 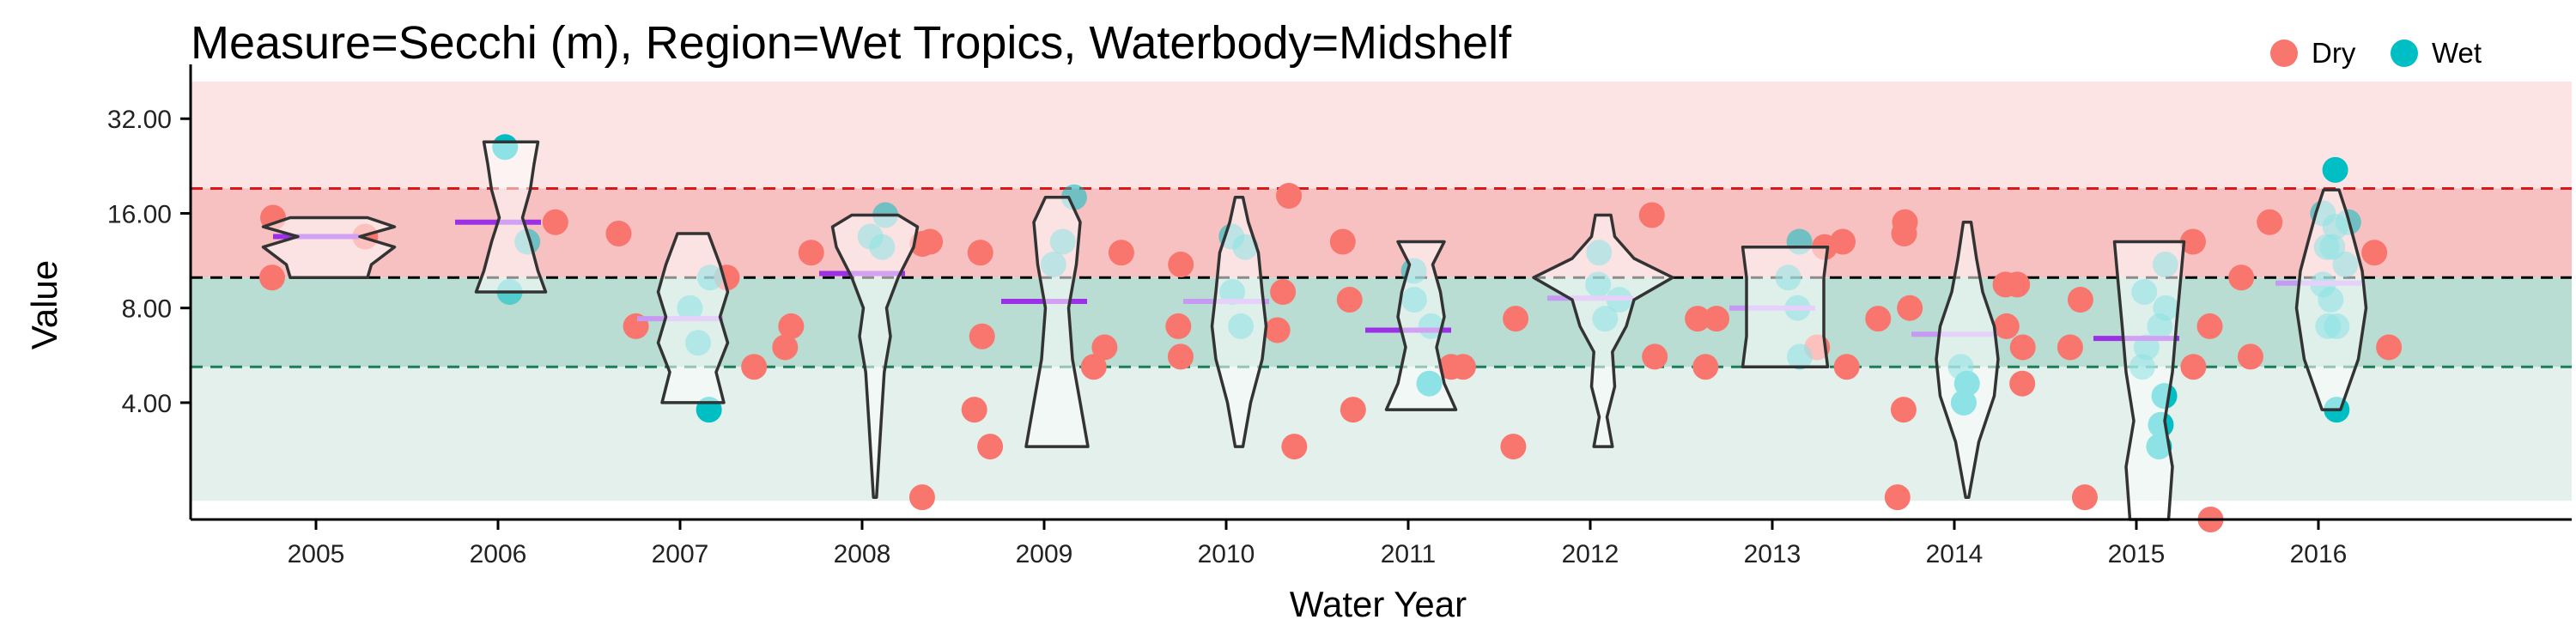 I want to click on y-axis-title: Value, so click(x=44, y=304).